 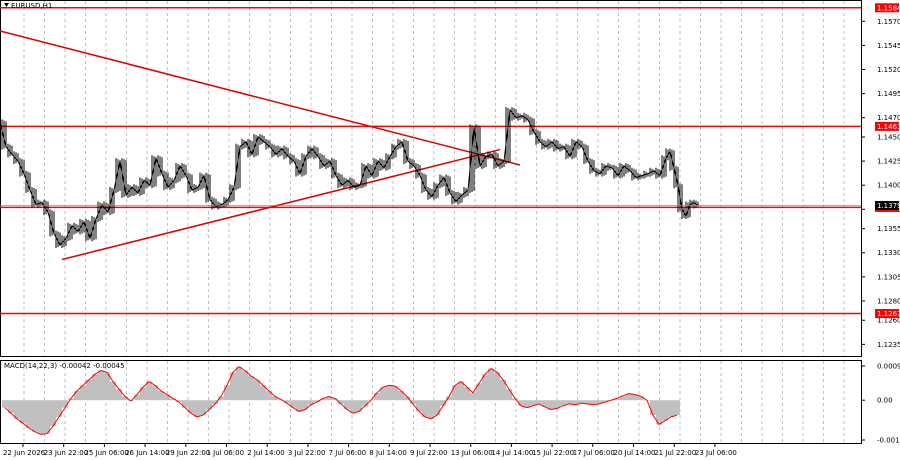 I want to click on time-tick-label: 29 Jun 22:00, so click(x=188, y=453).